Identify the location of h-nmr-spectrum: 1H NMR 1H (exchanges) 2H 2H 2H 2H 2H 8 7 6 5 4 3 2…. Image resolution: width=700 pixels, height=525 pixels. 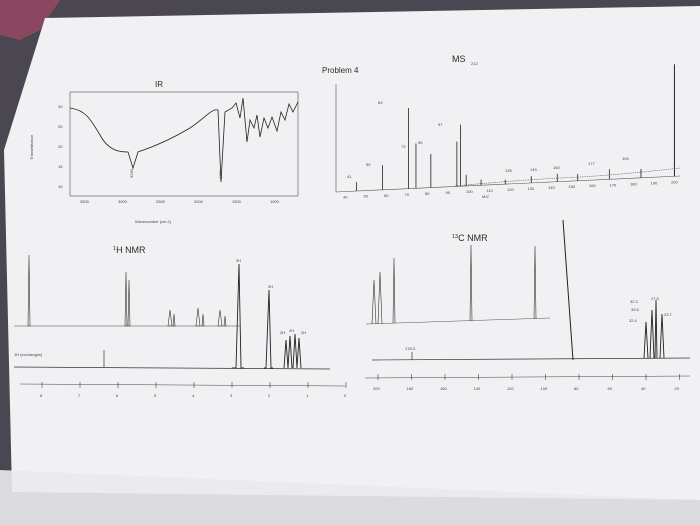
(180, 321).